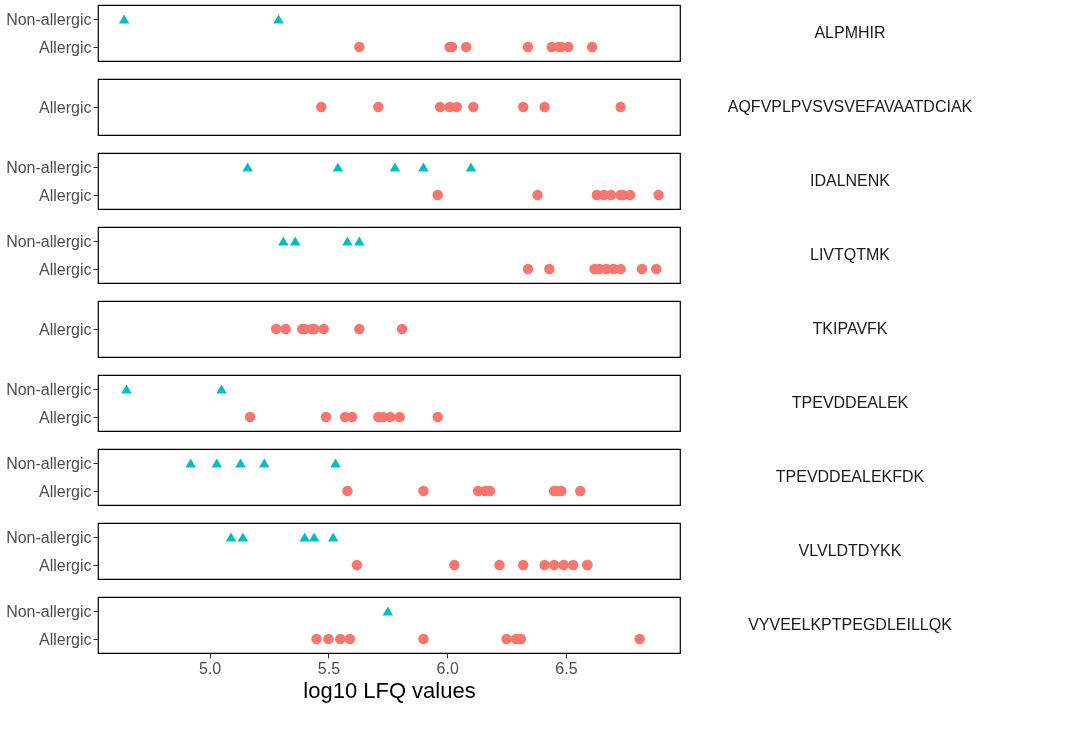 Image resolution: width=1089 pixels, height=731 pixels. Describe the element at coordinates (329, 668) in the screenshot. I see `x-tick-label: 5.5` at that location.